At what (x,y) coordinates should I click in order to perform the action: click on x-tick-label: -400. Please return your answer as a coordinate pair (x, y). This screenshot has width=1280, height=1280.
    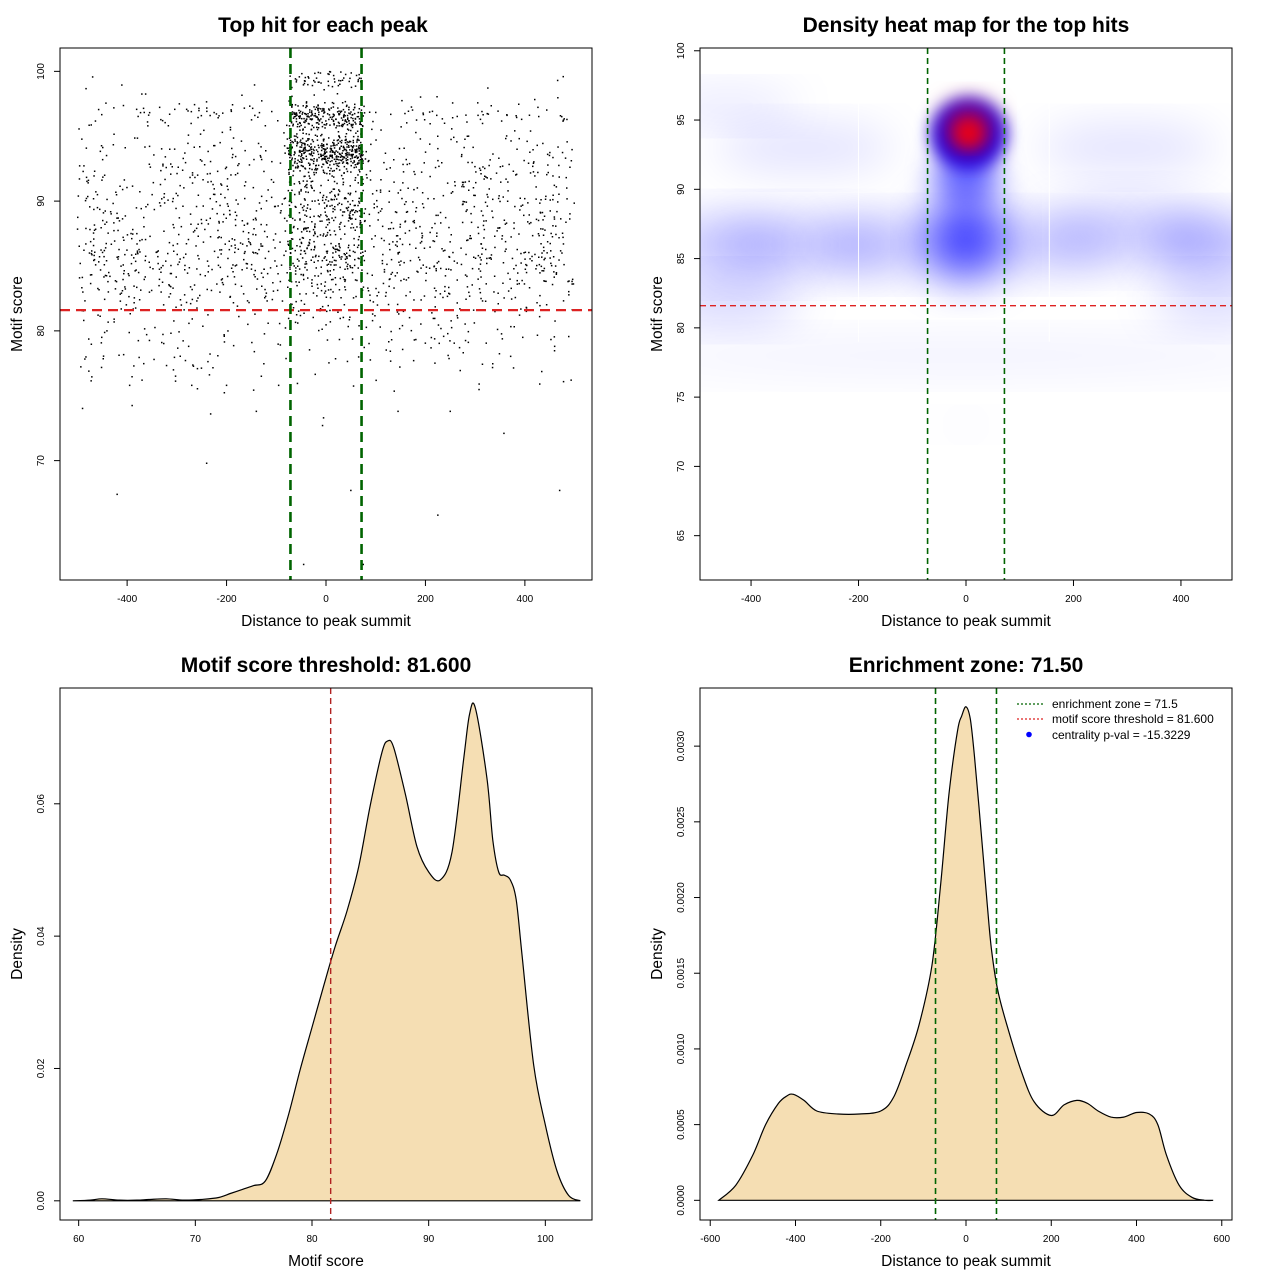
    Looking at the image, I should click on (127, 599).